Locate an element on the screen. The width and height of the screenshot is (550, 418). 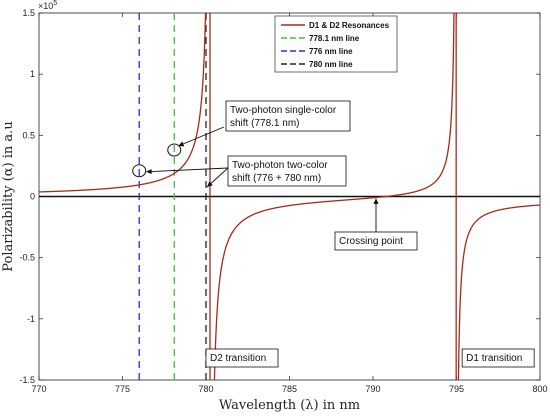
x-tick-label: 770 is located at coordinates (38, 389).